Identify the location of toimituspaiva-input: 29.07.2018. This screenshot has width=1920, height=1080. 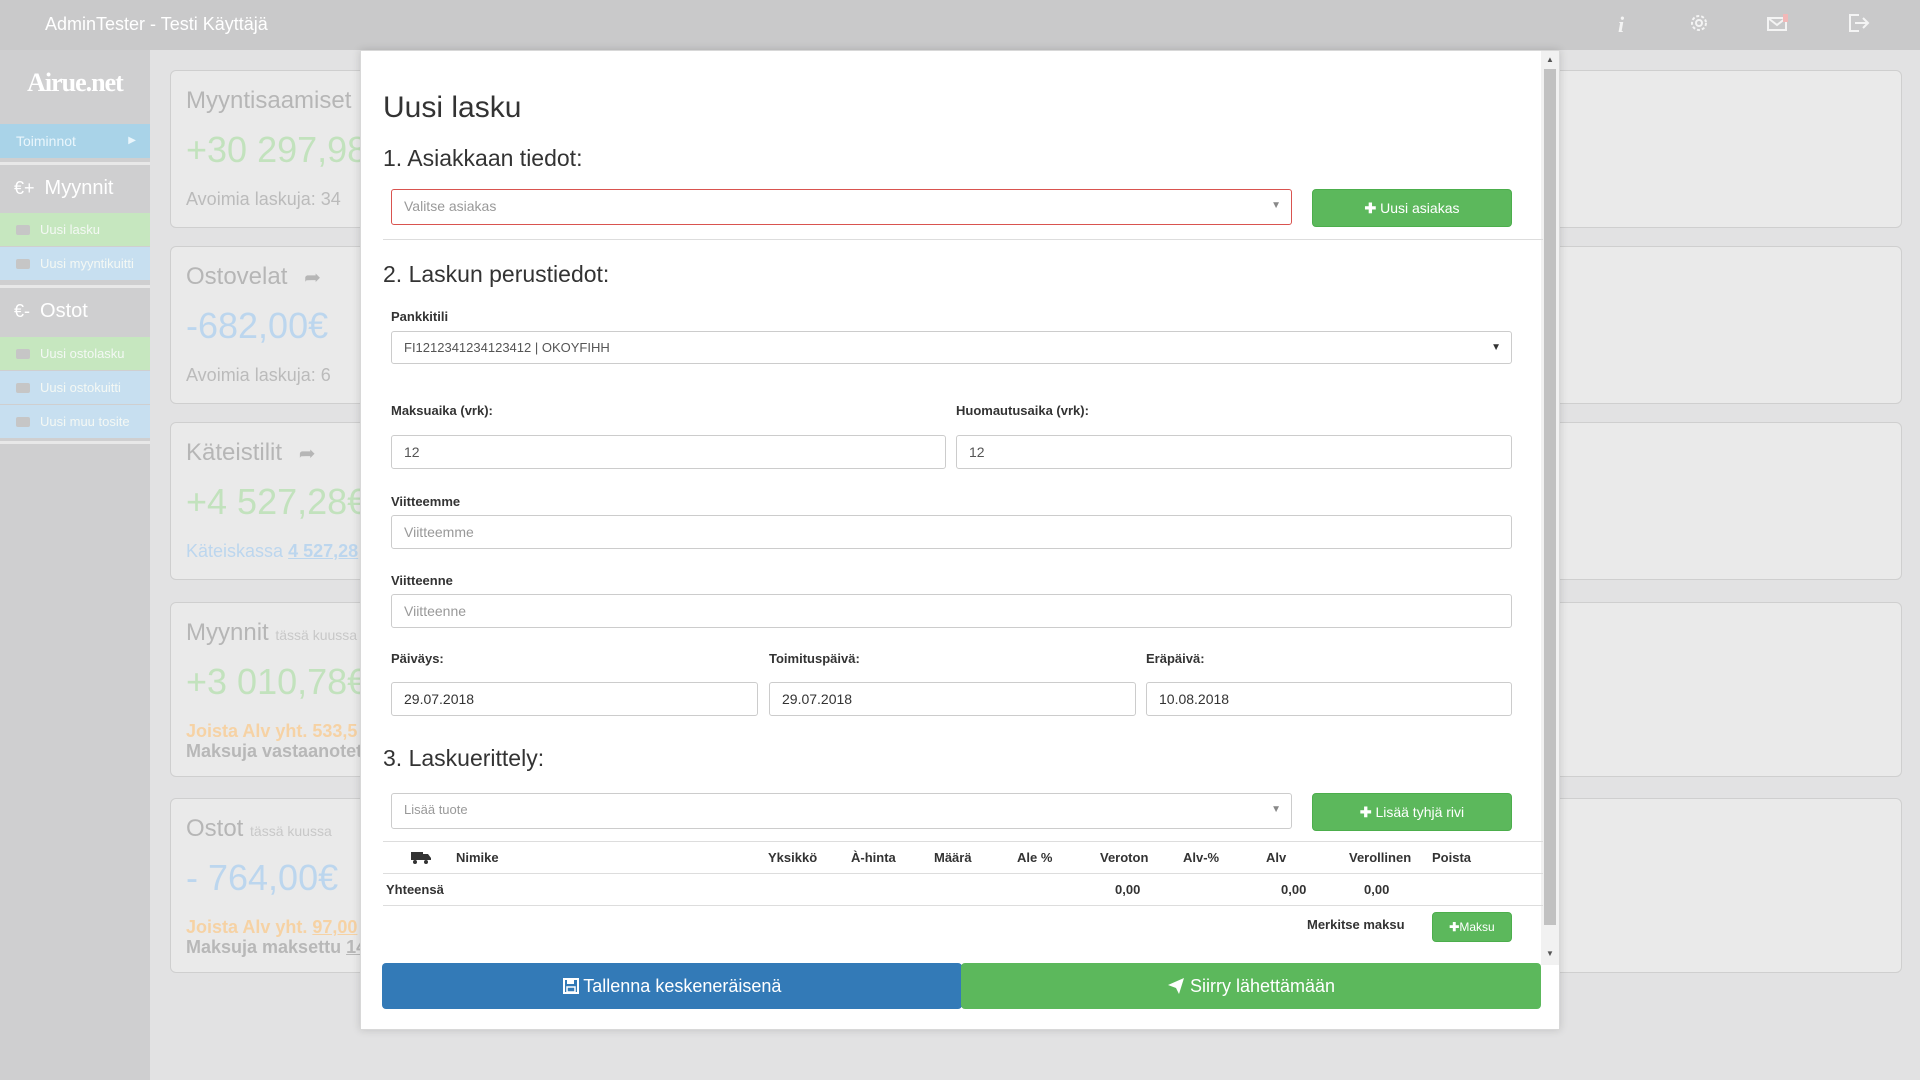
(952, 699).